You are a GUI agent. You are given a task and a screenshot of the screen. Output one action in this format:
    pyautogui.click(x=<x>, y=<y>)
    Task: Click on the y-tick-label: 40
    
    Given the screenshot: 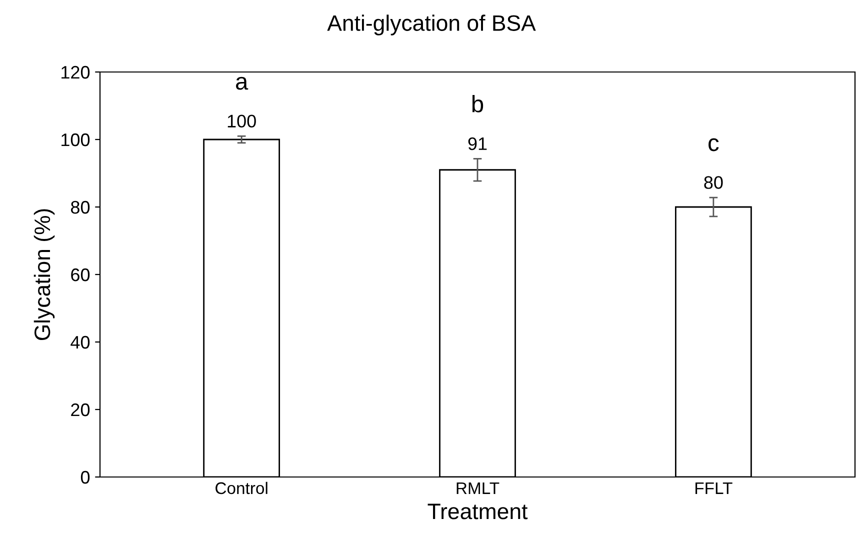 What is the action you would take?
    pyautogui.click(x=80, y=342)
    